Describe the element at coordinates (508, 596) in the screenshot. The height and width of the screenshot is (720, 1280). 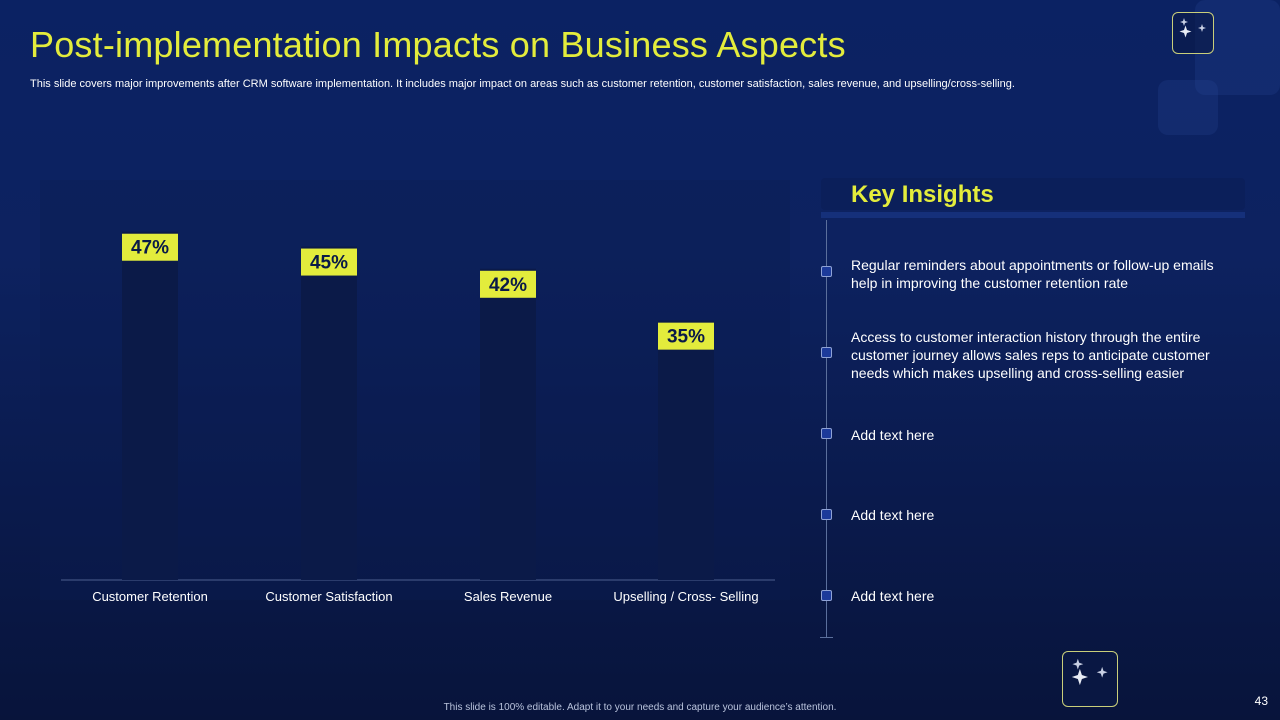
I see `category-label: Sales Revenue` at that location.